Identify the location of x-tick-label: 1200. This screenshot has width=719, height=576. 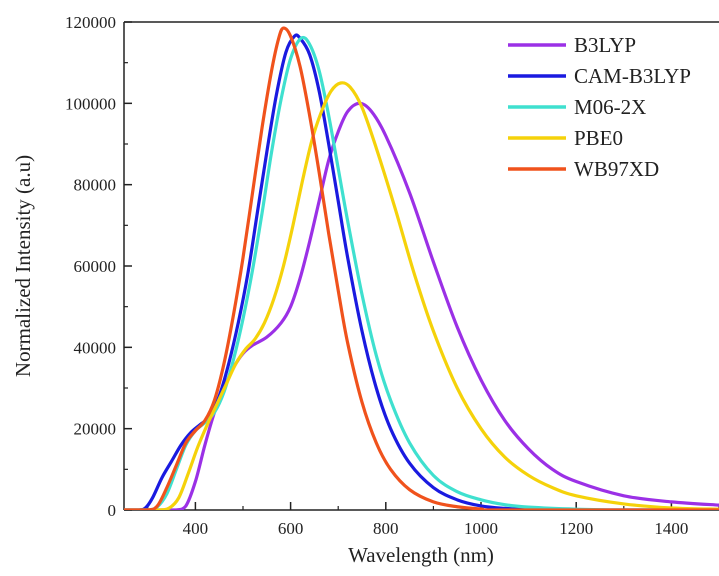
(576, 528).